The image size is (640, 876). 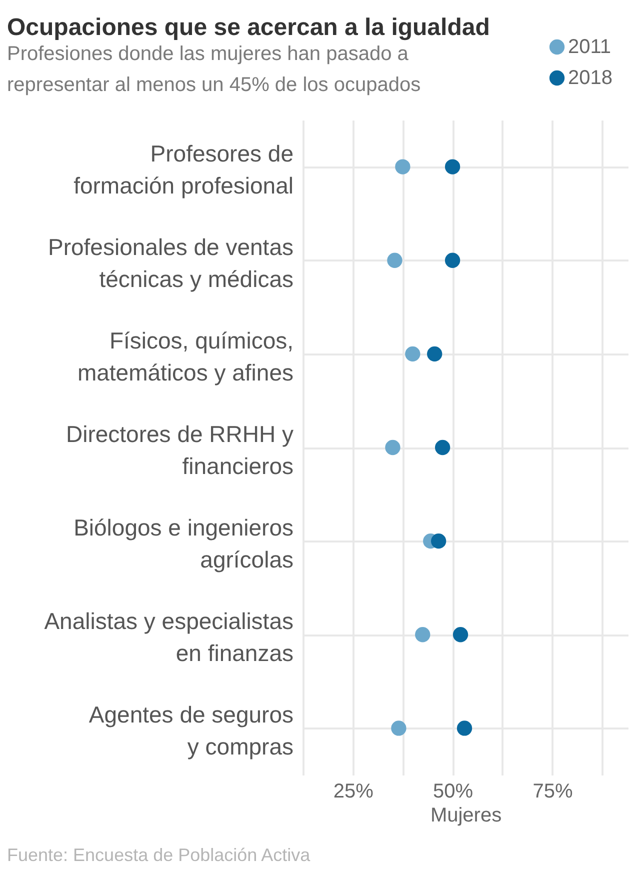 What do you see at coordinates (180, 450) in the screenshot?
I see `y-tick-label: Directores de RRHH y financieros` at bounding box center [180, 450].